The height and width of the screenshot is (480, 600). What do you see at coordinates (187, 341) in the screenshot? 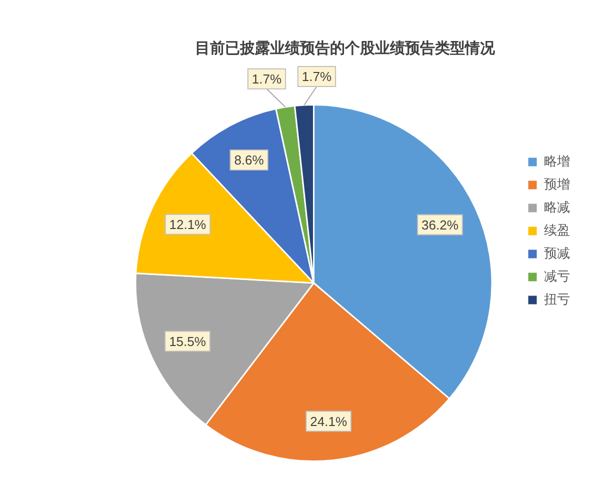
I see `data-label: 15.5%` at bounding box center [187, 341].